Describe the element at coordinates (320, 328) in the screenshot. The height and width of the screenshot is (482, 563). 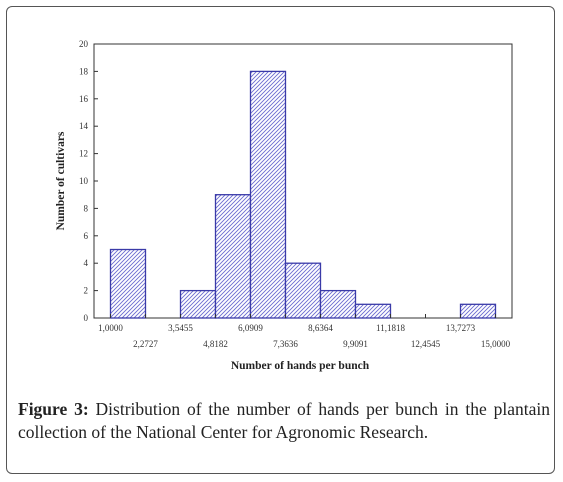
I see `x-tick-label-upper-3: 8,6364` at that location.